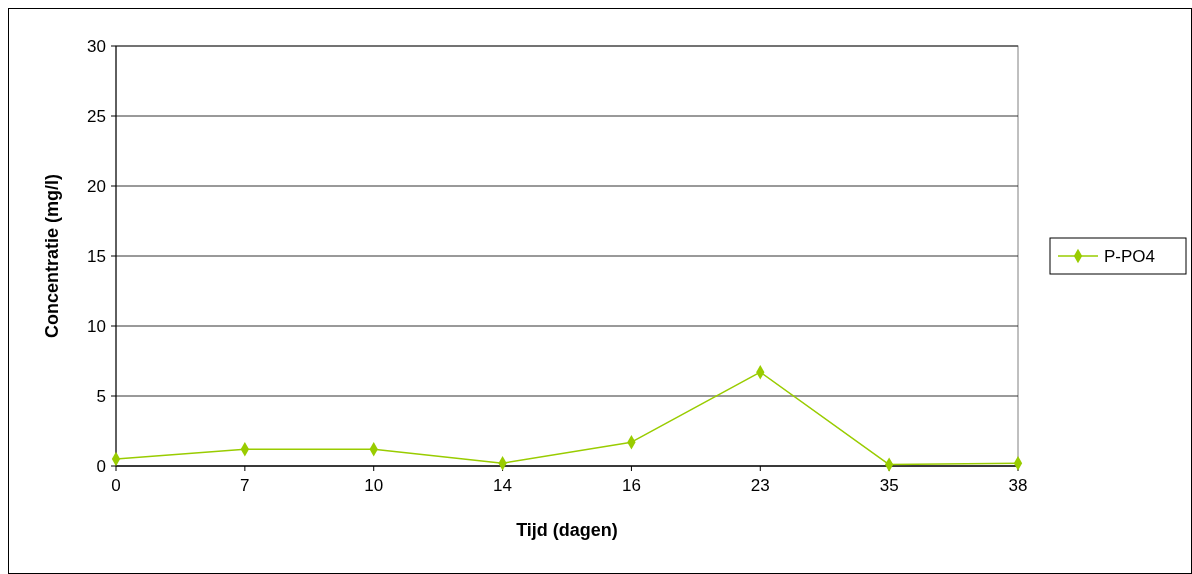 The image size is (1192, 574). What do you see at coordinates (96, 46) in the screenshot?
I see `y-tick-label: 30` at bounding box center [96, 46].